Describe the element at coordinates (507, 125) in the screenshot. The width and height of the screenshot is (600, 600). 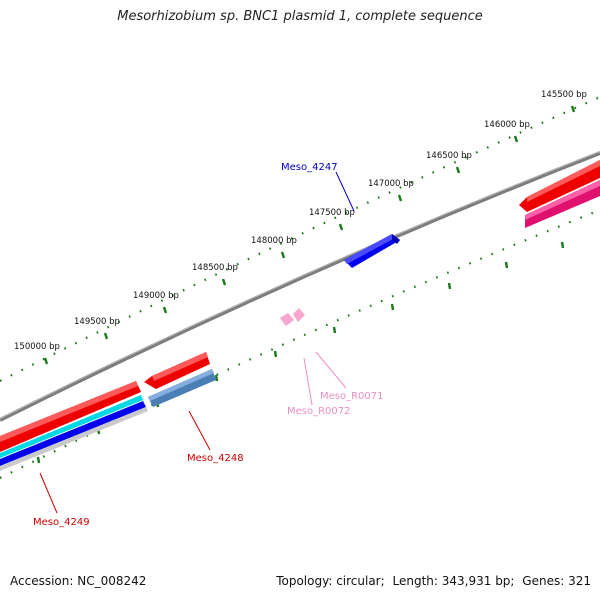
I see `tick-label: 146000 bp` at that location.